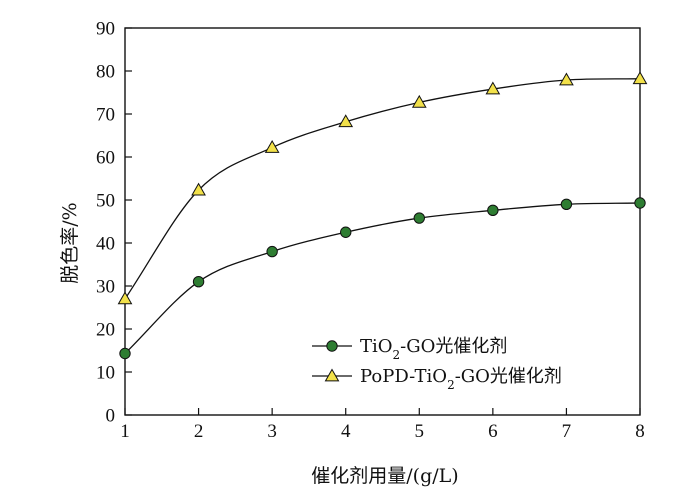  Describe the element at coordinates (111, 416) in the screenshot. I see `y-tick-label: 0` at that location.